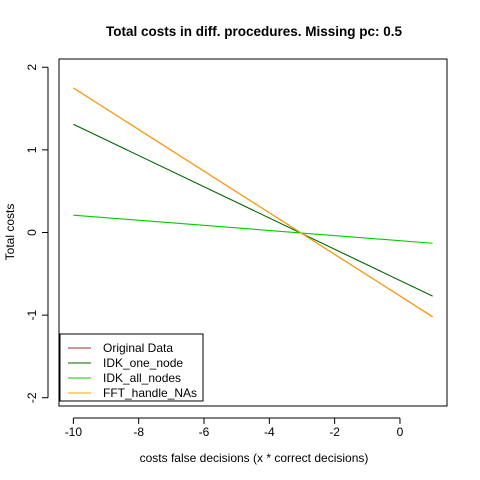 This screenshot has height=480, width=480. What do you see at coordinates (143, 363) in the screenshot?
I see `legend-label: IDK_one_node` at bounding box center [143, 363].